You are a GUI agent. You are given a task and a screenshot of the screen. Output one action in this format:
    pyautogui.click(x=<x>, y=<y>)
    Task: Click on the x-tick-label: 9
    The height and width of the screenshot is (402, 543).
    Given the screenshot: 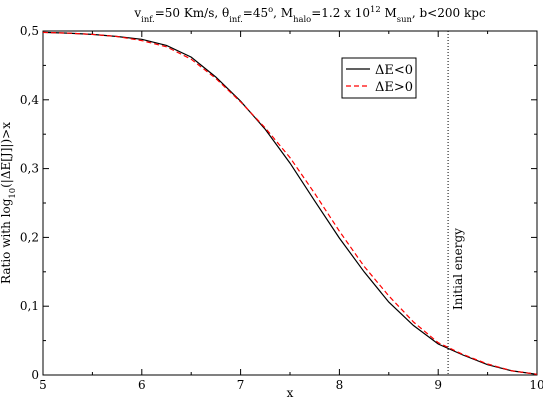 What is the action you would take?
    pyautogui.click(x=438, y=385)
    